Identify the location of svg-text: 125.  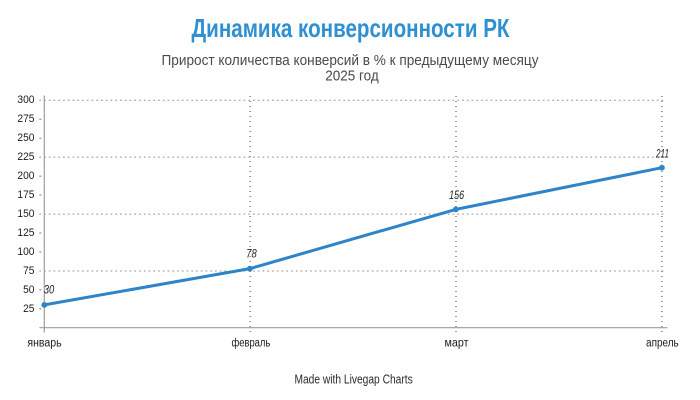
(25, 233).